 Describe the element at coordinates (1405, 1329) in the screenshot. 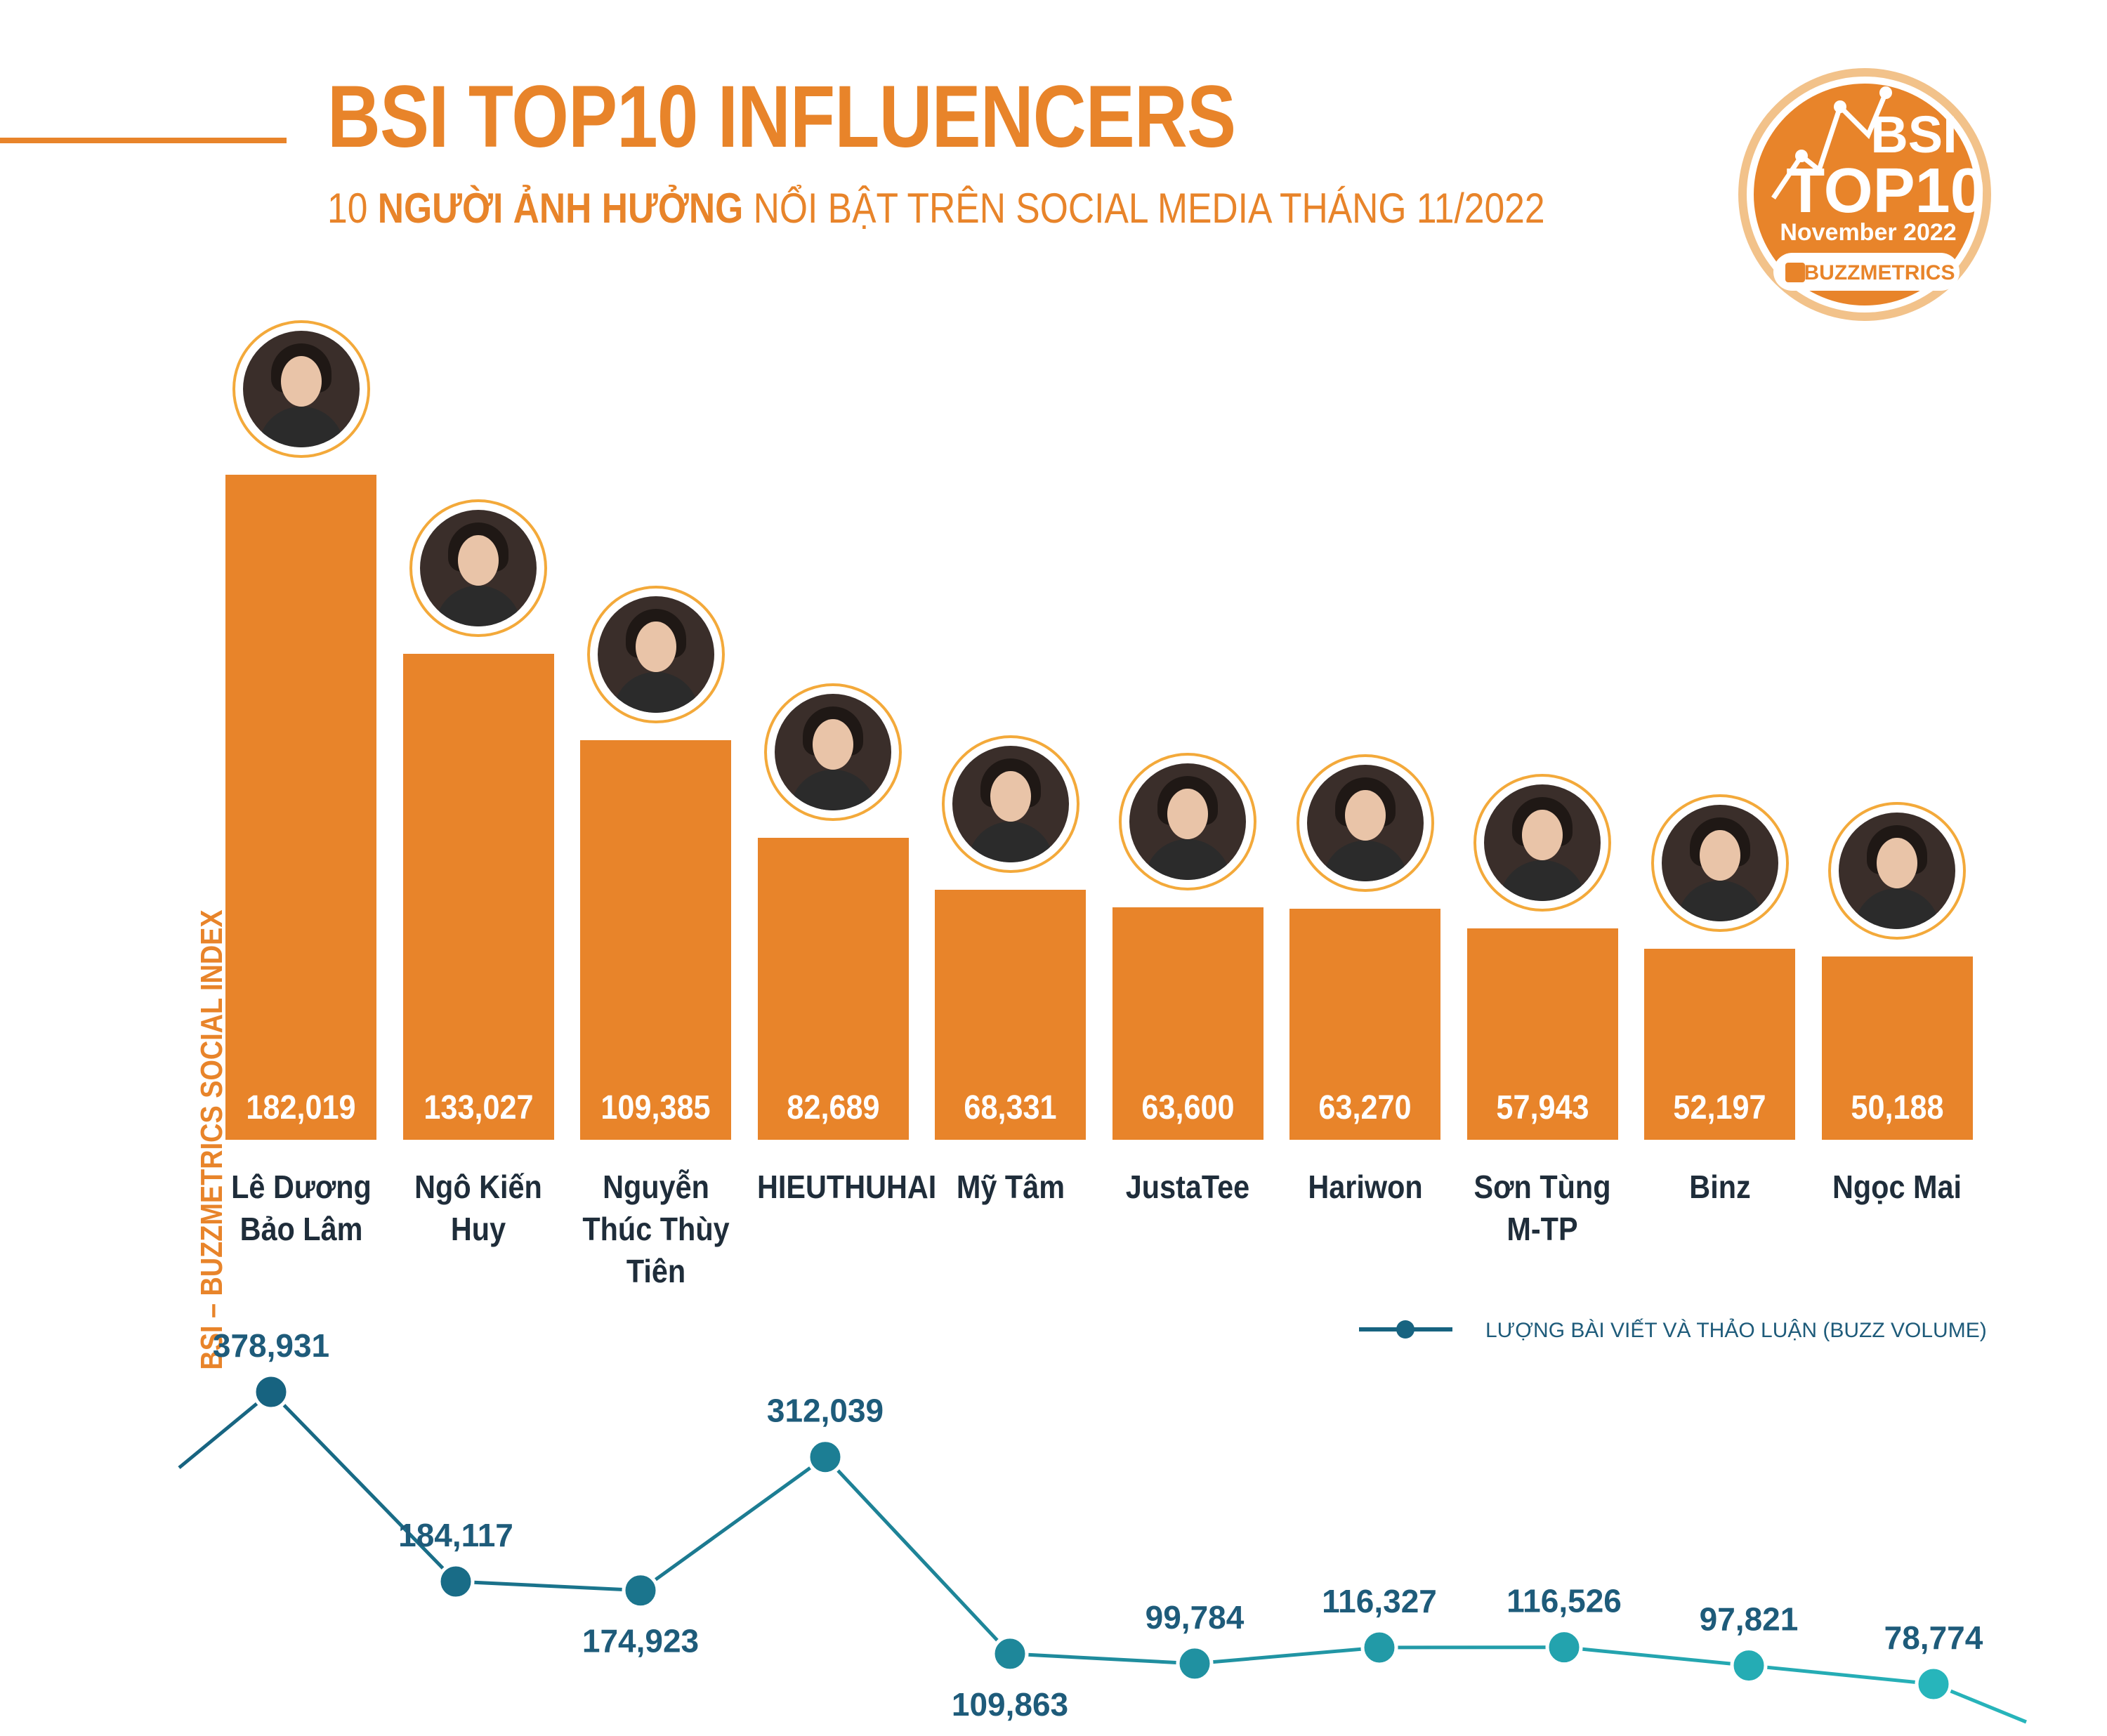

I see `legend-dot-marker` at that location.